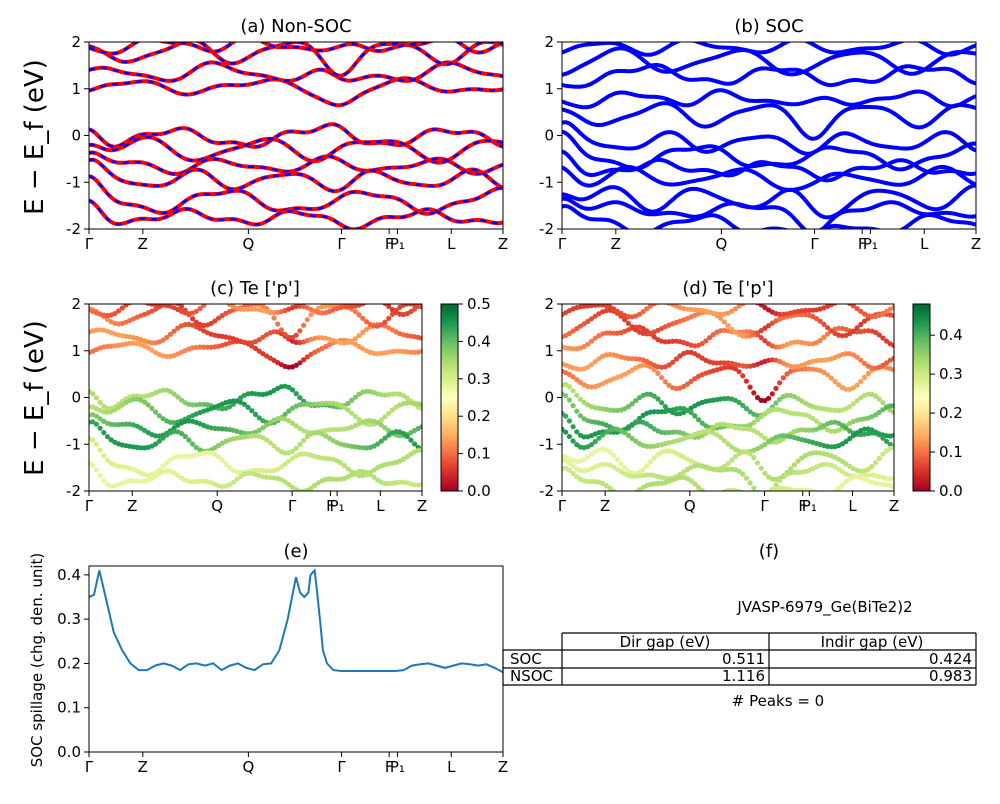 The height and width of the screenshot is (804, 1000). Describe the element at coordinates (549, 42) in the screenshot. I see `panel-b-ytick-label: 2` at that location.